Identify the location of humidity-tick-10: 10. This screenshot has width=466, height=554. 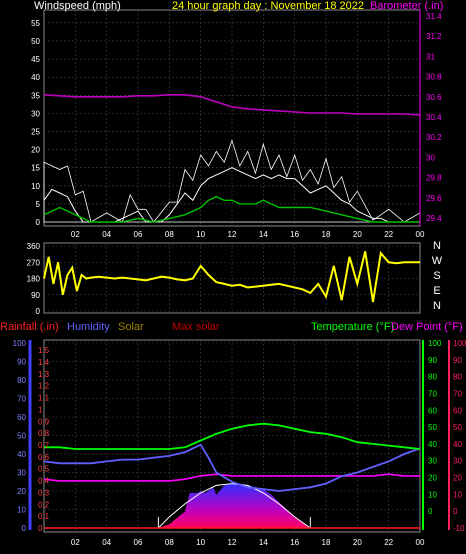
(21, 510).